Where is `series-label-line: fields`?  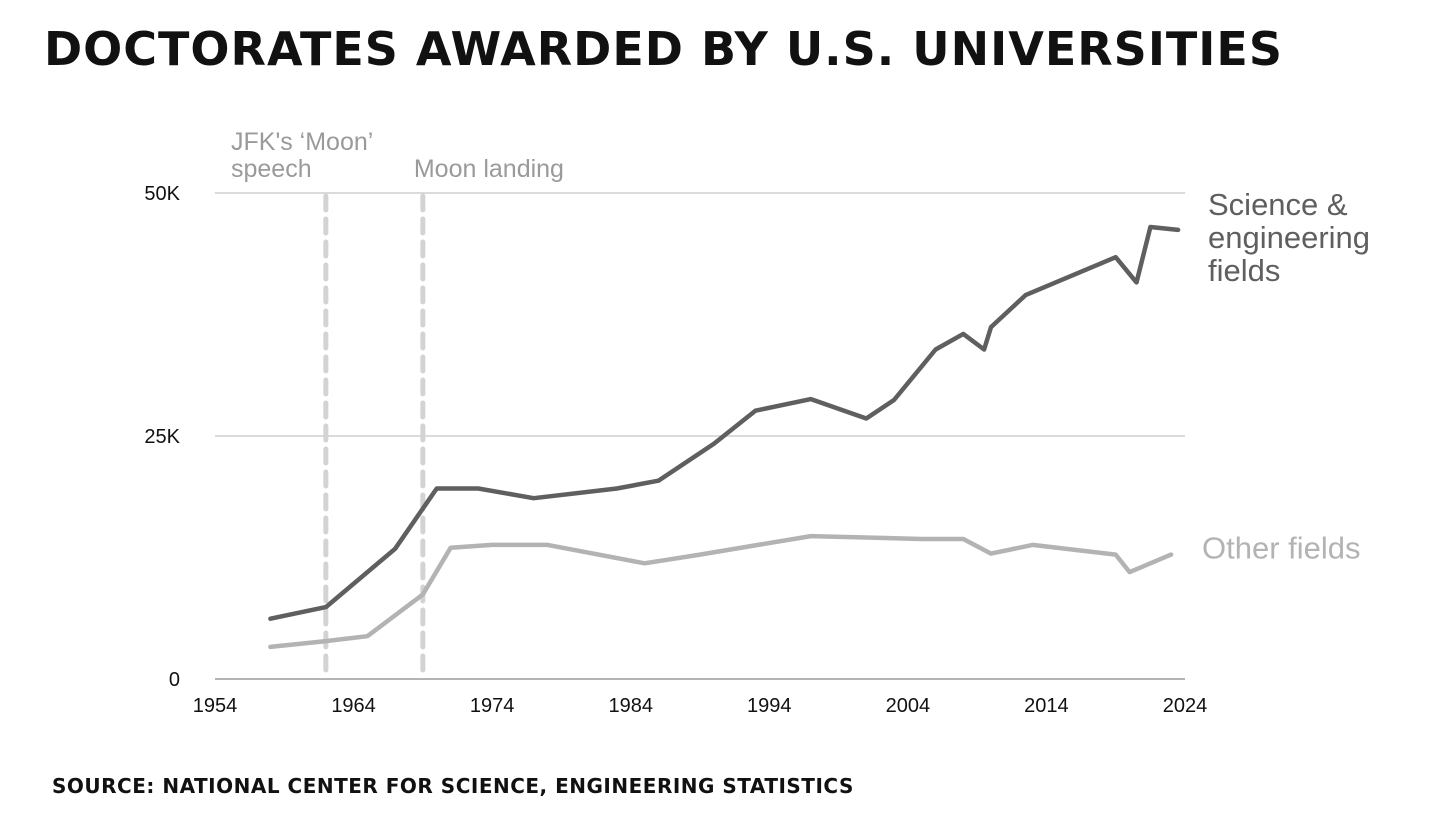 series-label-line: fields is located at coordinates (1244, 270).